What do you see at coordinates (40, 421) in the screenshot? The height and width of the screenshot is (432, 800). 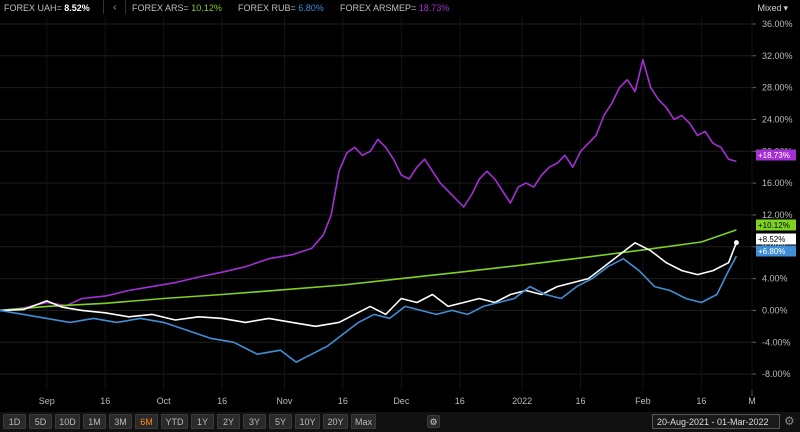 I see `range-button-5d: 5D` at bounding box center [40, 421].